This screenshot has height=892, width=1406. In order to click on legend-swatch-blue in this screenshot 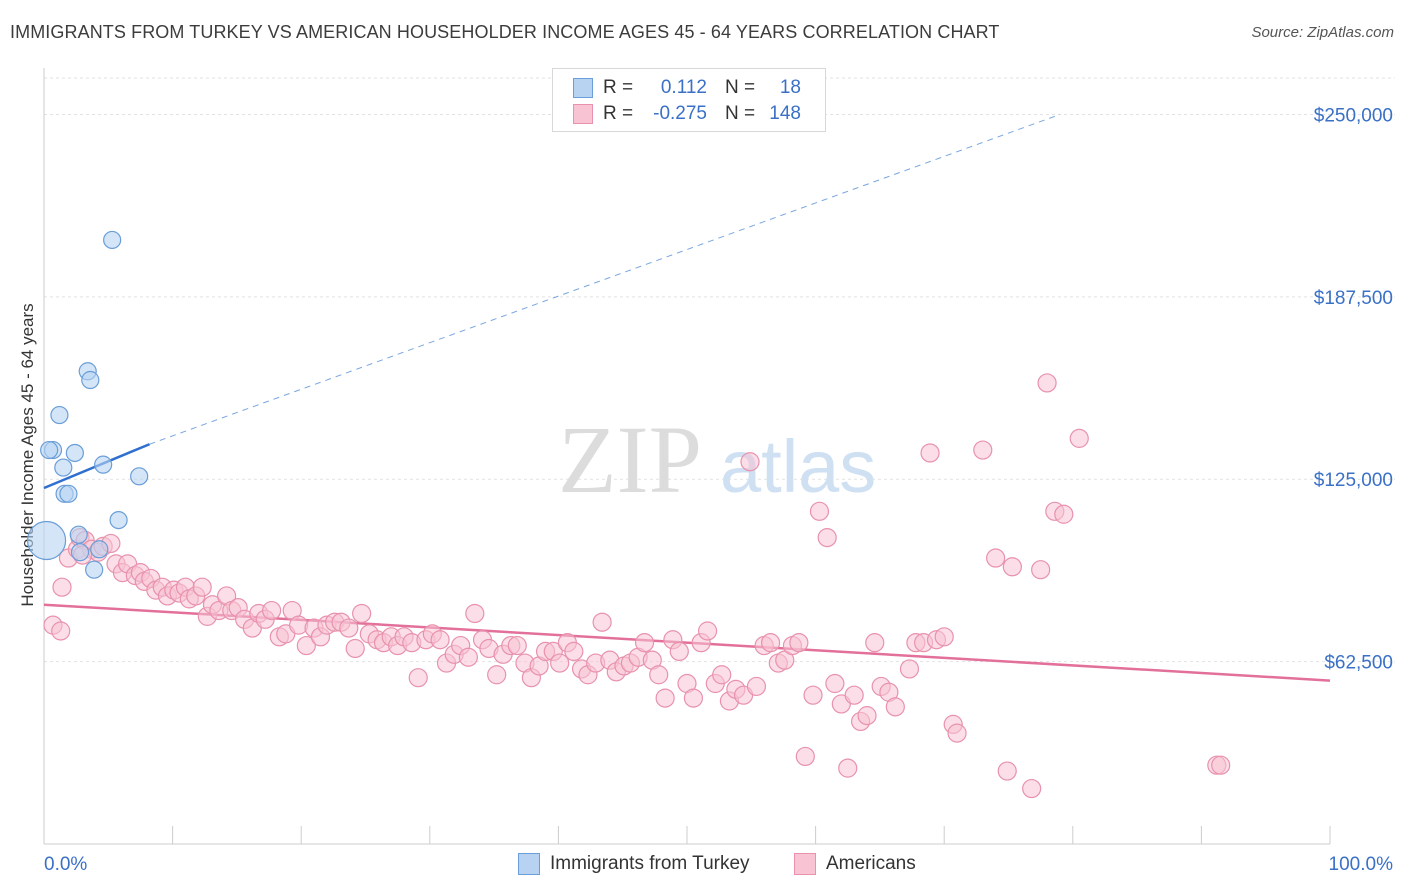, I will do `click(583, 88)`.